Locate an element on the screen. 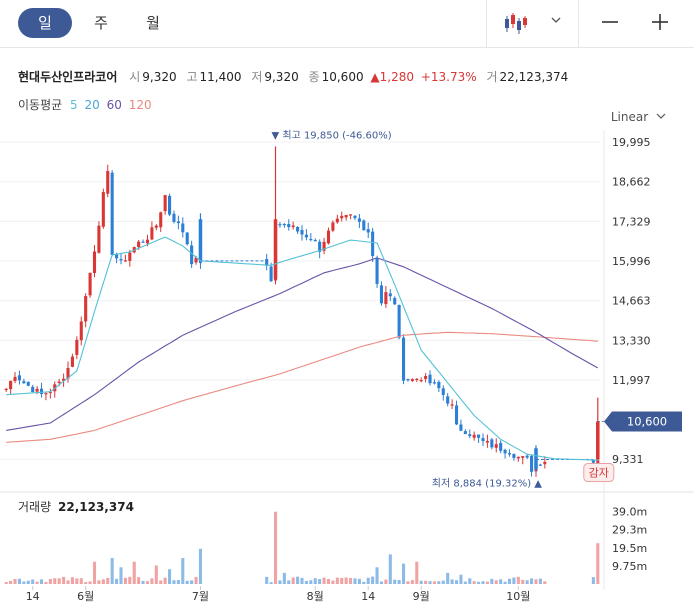 The height and width of the screenshot is (608, 694). minus-icon is located at coordinates (610, 22).